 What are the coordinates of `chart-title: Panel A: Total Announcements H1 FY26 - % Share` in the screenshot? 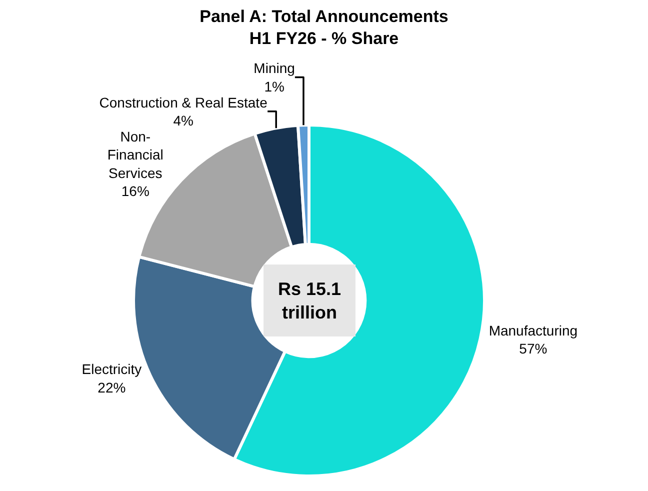 It's located at (324, 27).